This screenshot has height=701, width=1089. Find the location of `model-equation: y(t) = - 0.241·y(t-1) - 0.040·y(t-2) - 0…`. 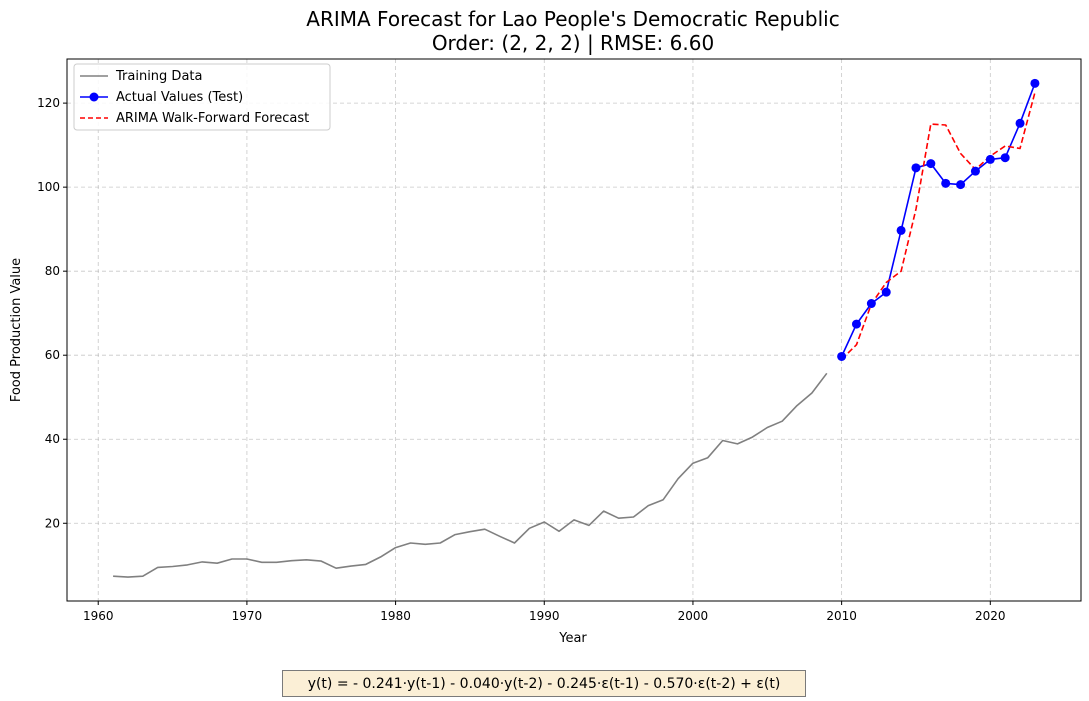

model-equation: y(t) = - 0.241·y(t-1) - 0.040·y(t-2) - 0… is located at coordinates (544, 683).